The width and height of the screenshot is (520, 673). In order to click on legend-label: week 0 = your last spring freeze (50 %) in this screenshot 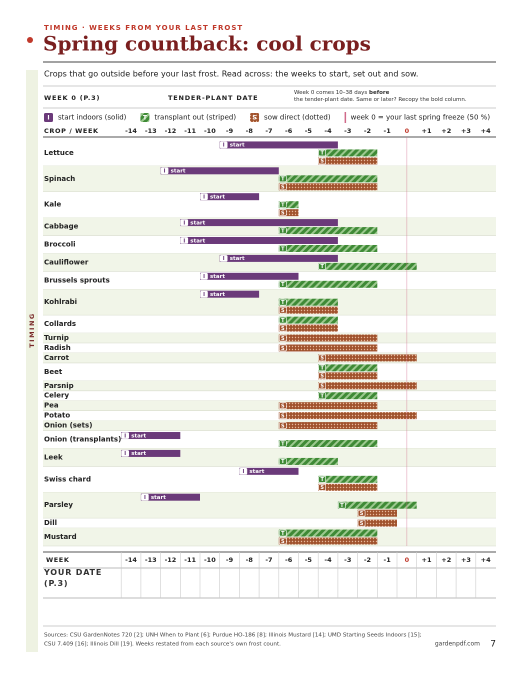, I will do `click(421, 118)`.